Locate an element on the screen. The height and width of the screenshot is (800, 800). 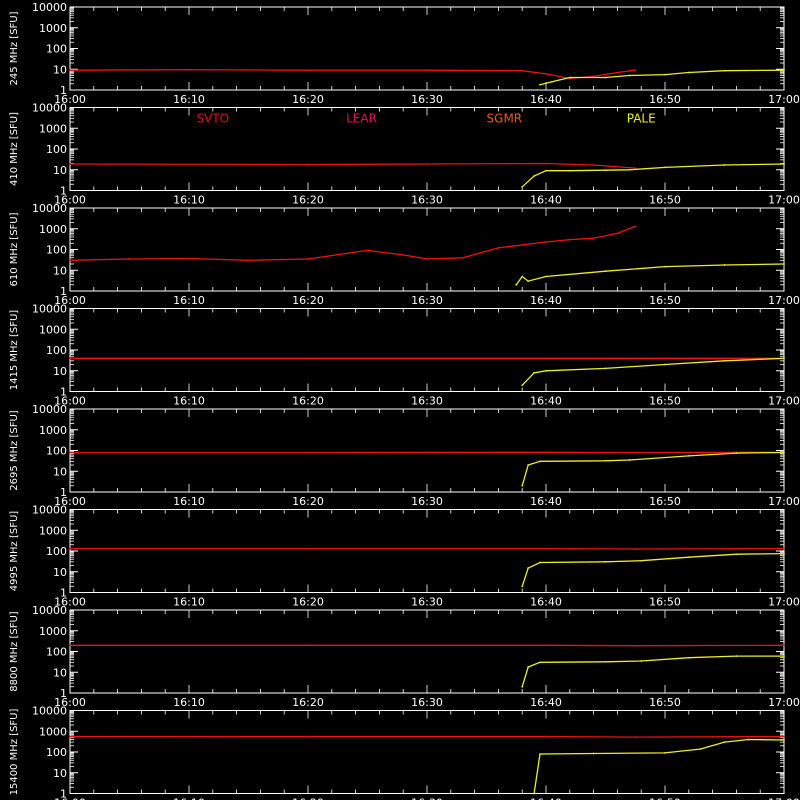
station-label-sgmr: SGMR is located at coordinates (505, 119).